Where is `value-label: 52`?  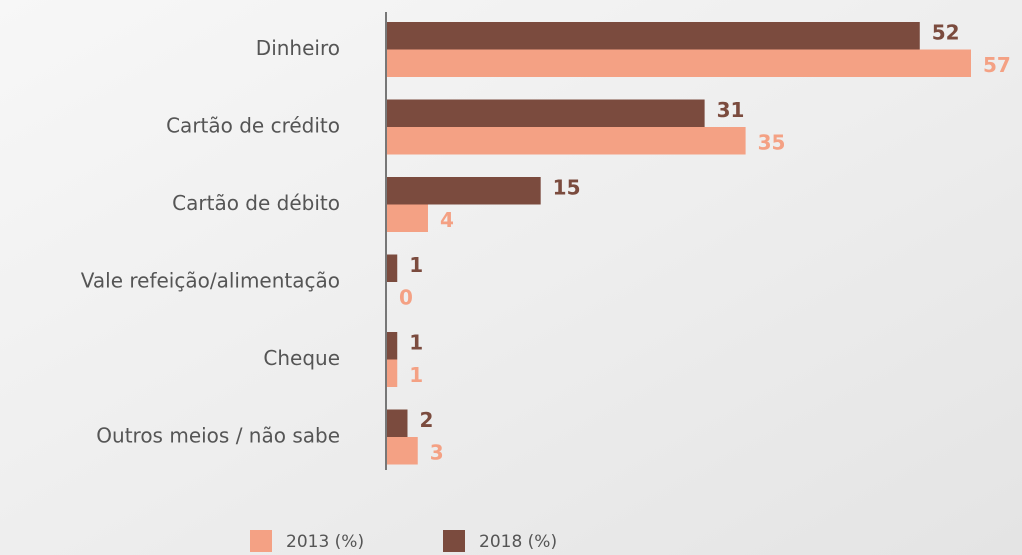 value-label: 52 is located at coordinates (946, 32).